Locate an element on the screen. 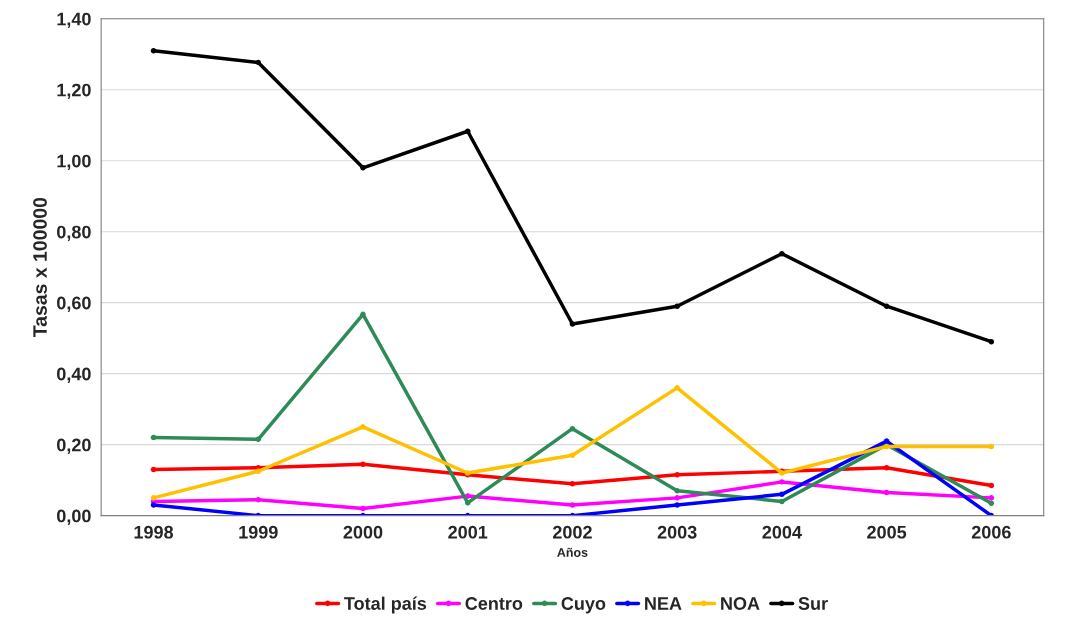  x-tick-label: 1999 is located at coordinates (258, 532).